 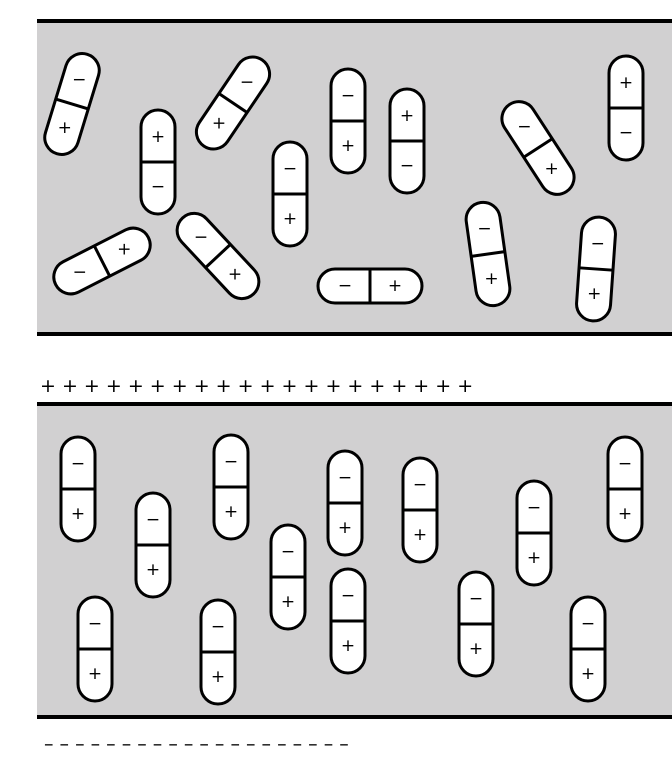 I want to click on aligned-dipole-7: −+, so click(x=625, y=489).